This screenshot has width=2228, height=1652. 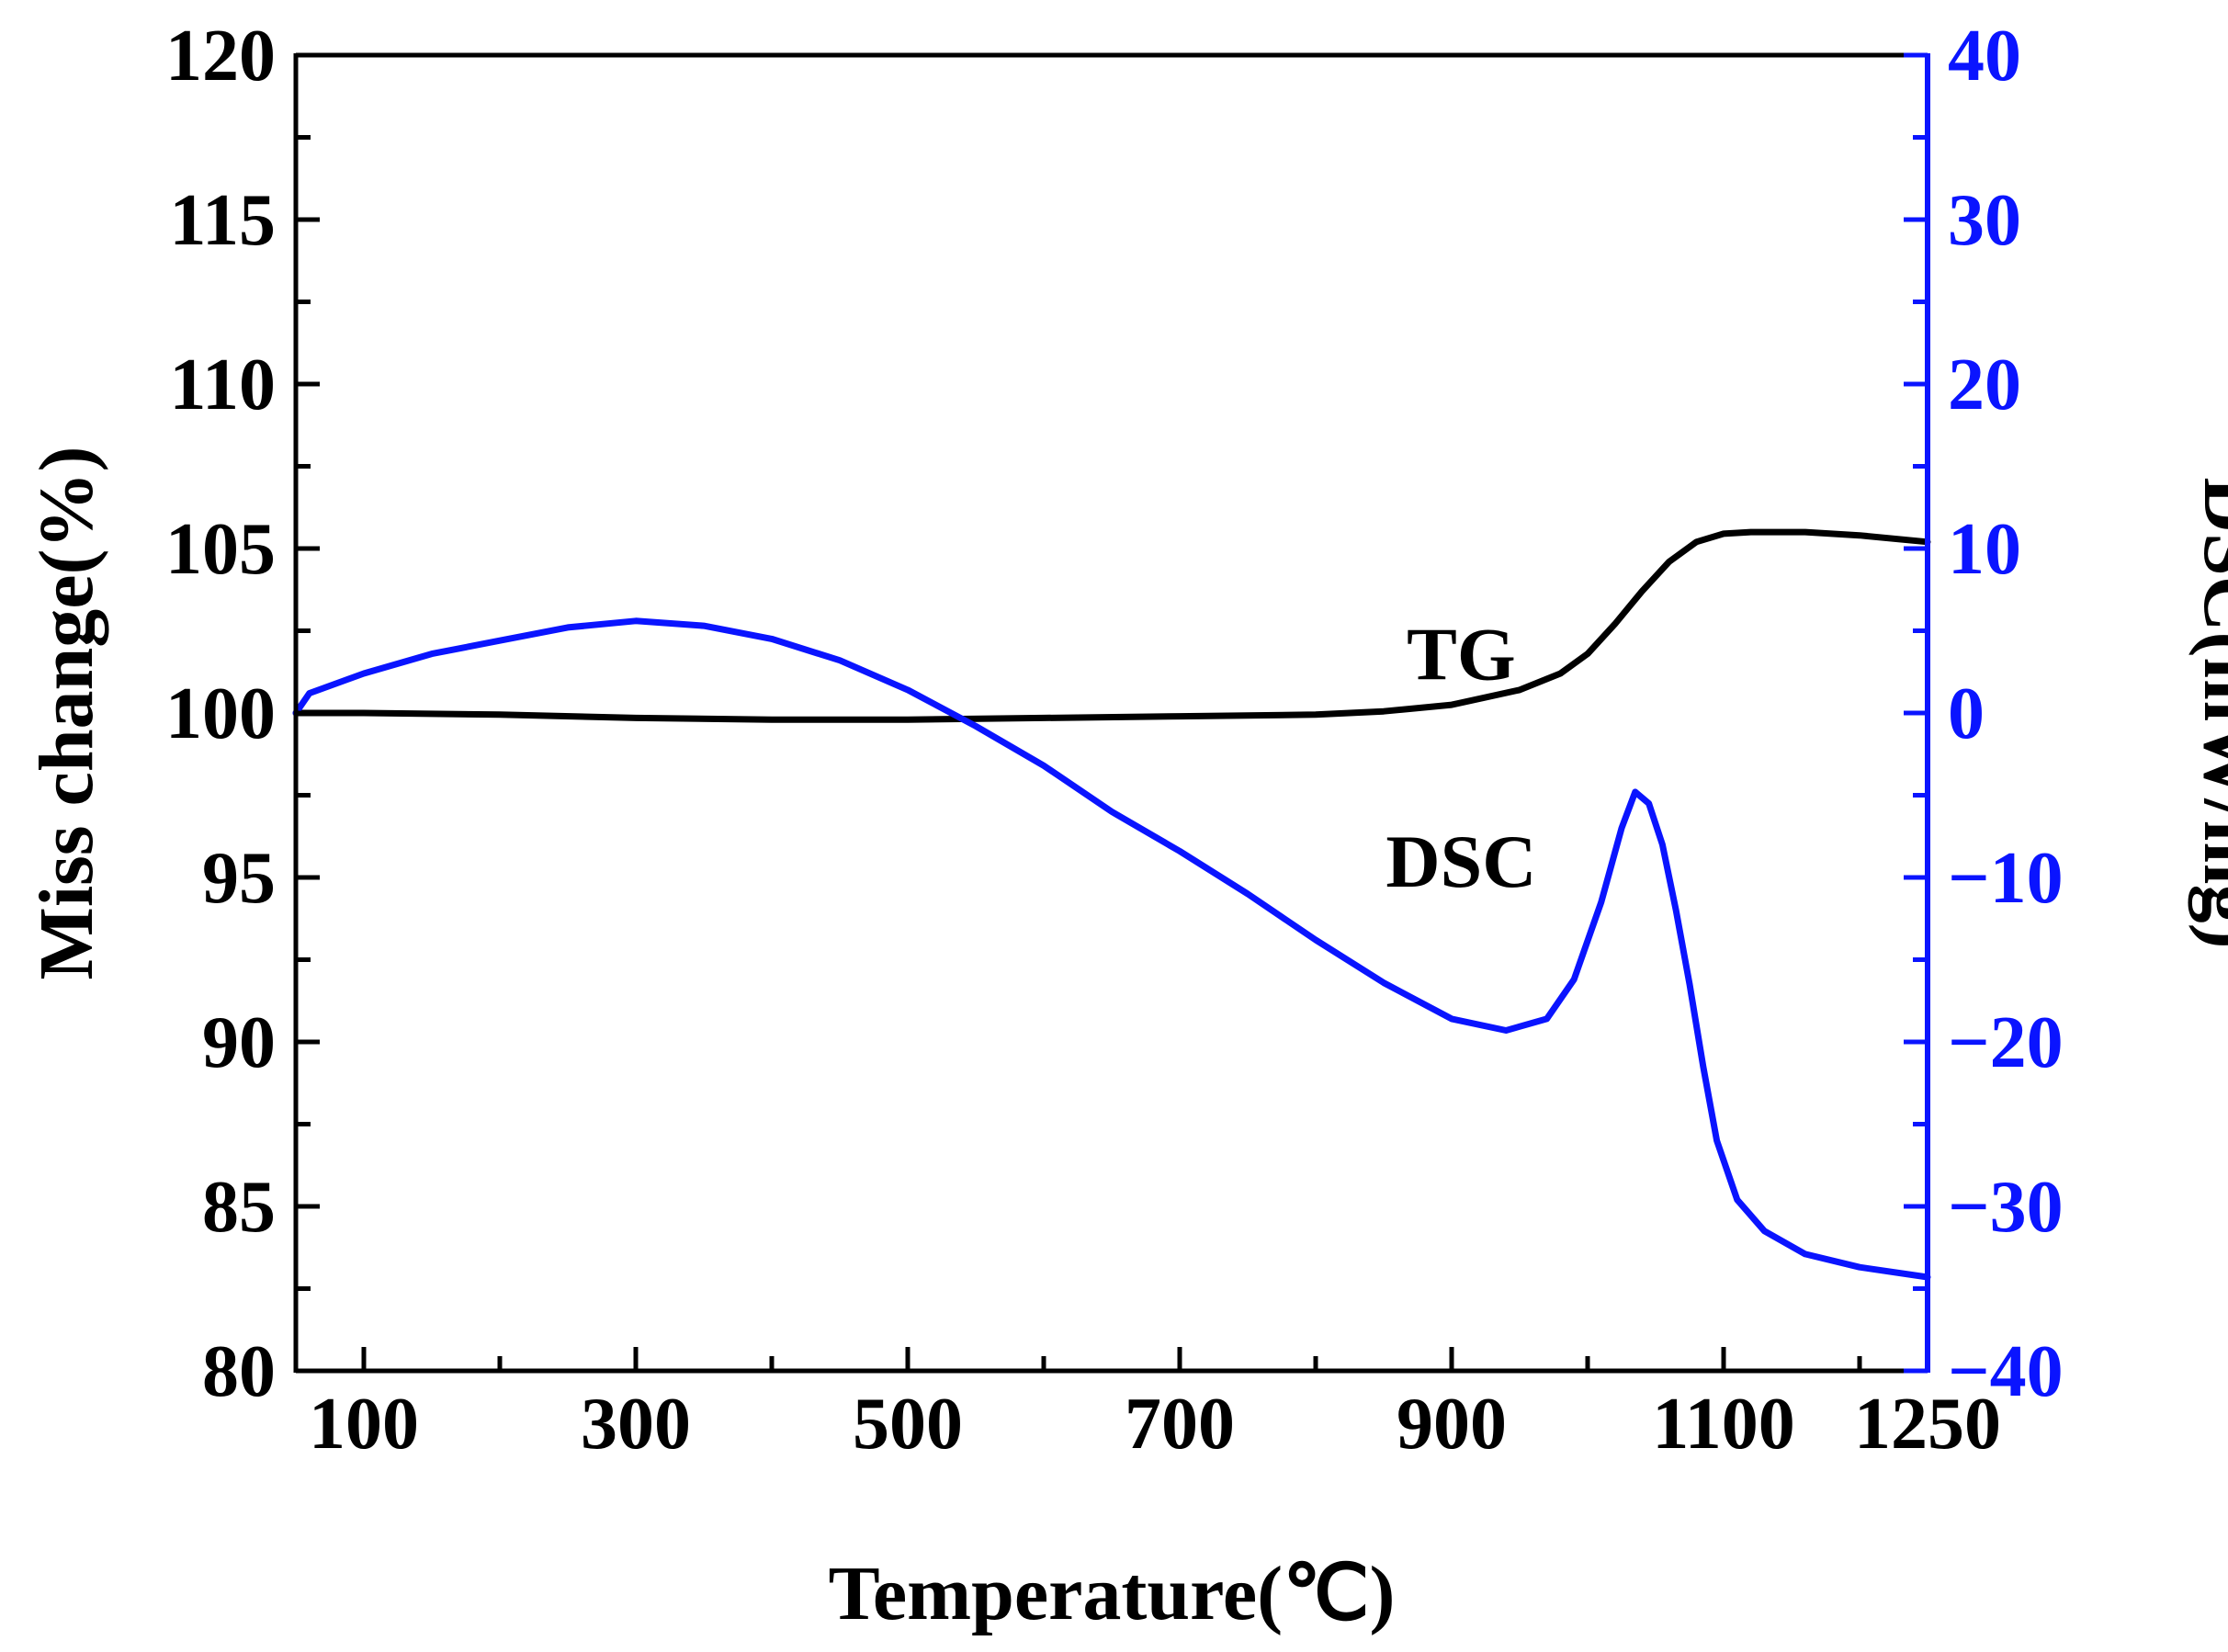 What do you see at coordinates (1112, 625) in the screenshot?
I see `series-line-tg` at bounding box center [1112, 625].